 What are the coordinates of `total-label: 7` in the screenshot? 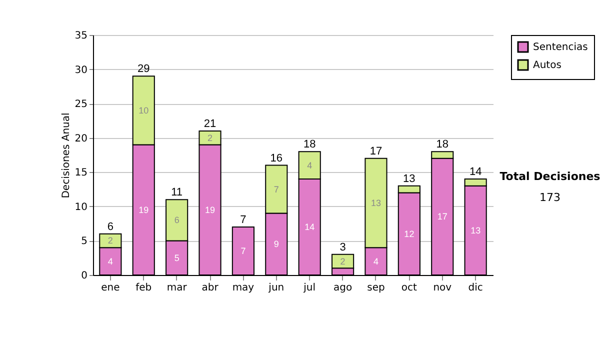 It's located at (243, 220).